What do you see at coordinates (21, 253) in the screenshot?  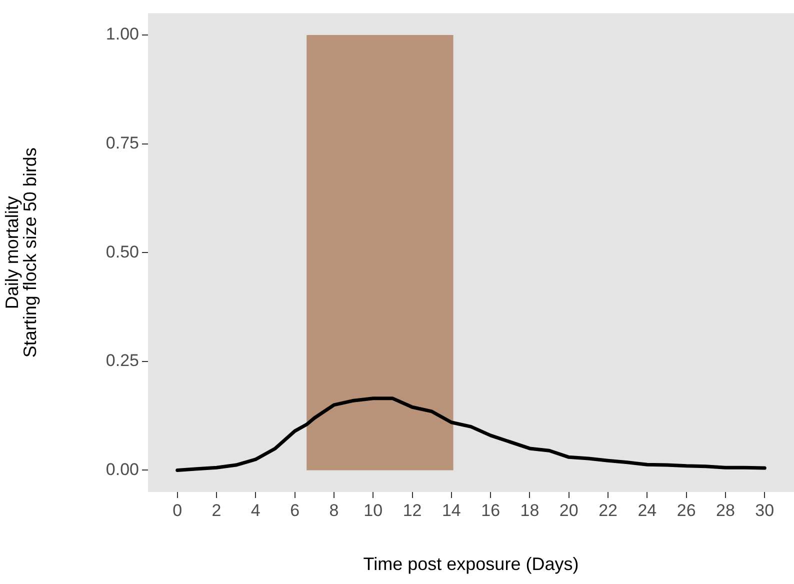 I see `y-axis-title: Daily mortality Starting flock size 50 birds` at bounding box center [21, 253].